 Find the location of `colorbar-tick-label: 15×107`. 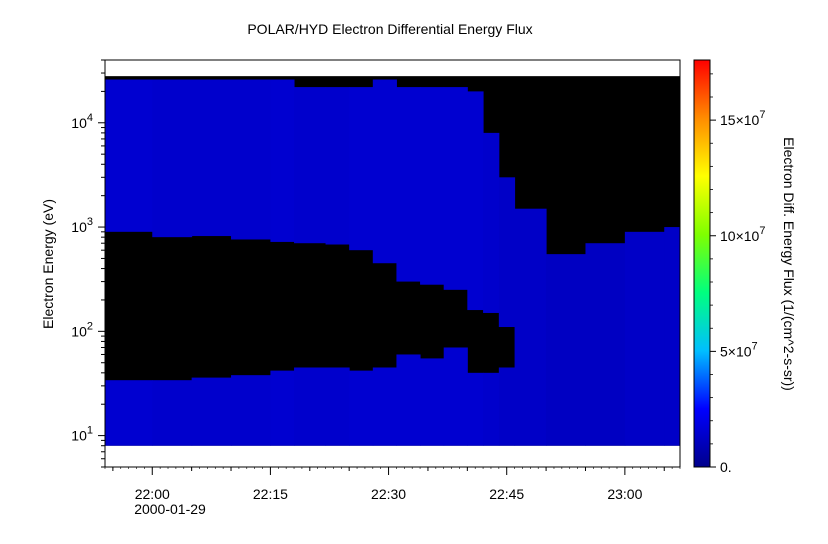

colorbar-tick-label: 15×107 is located at coordinates (742, 118).